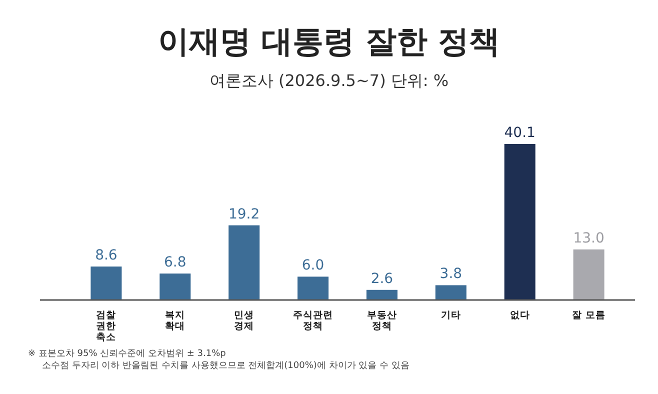  Describe the element at coordinates (382, 278) in the screenshot. I see `data-label: 2.6` at that location.